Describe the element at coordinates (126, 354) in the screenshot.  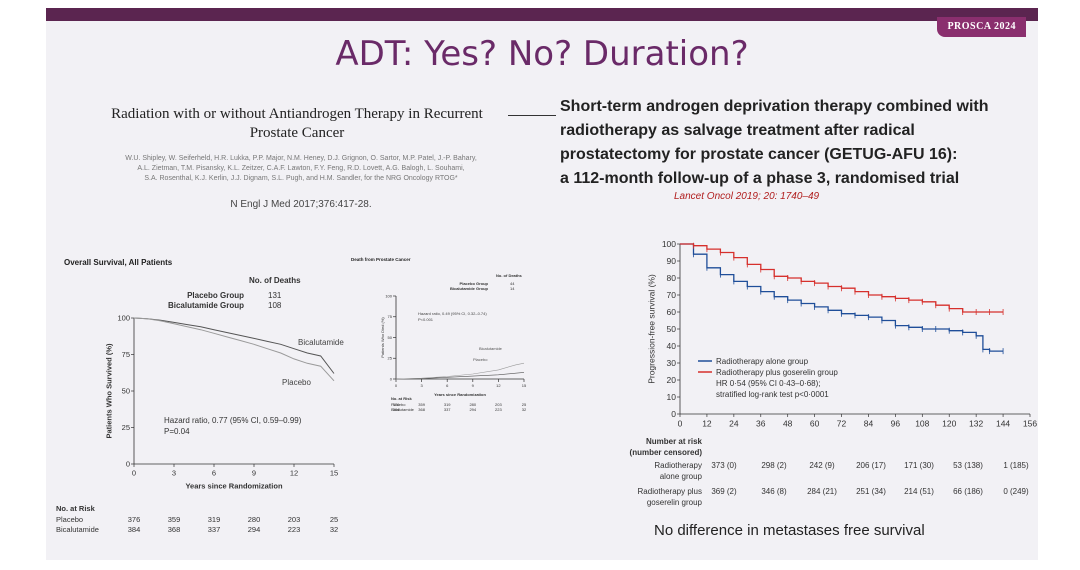
I see `y-tick-label: 75` at that location.